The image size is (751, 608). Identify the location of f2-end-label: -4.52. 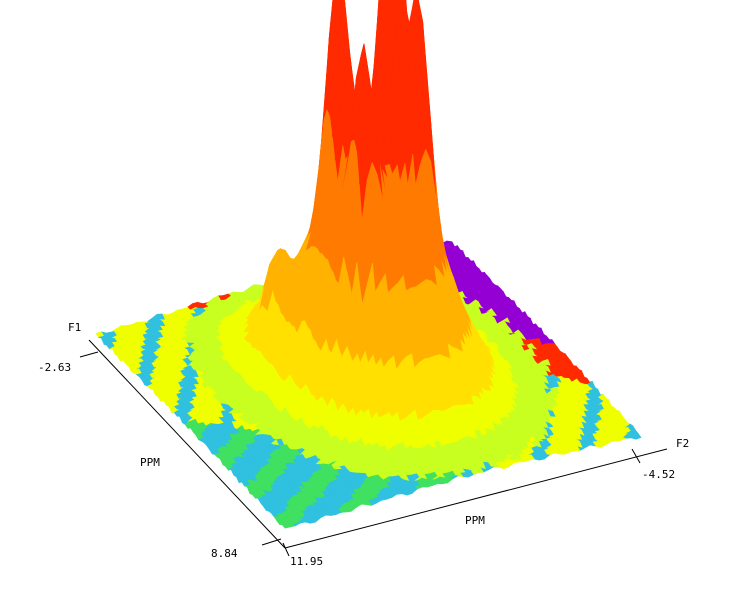
(658, 474).